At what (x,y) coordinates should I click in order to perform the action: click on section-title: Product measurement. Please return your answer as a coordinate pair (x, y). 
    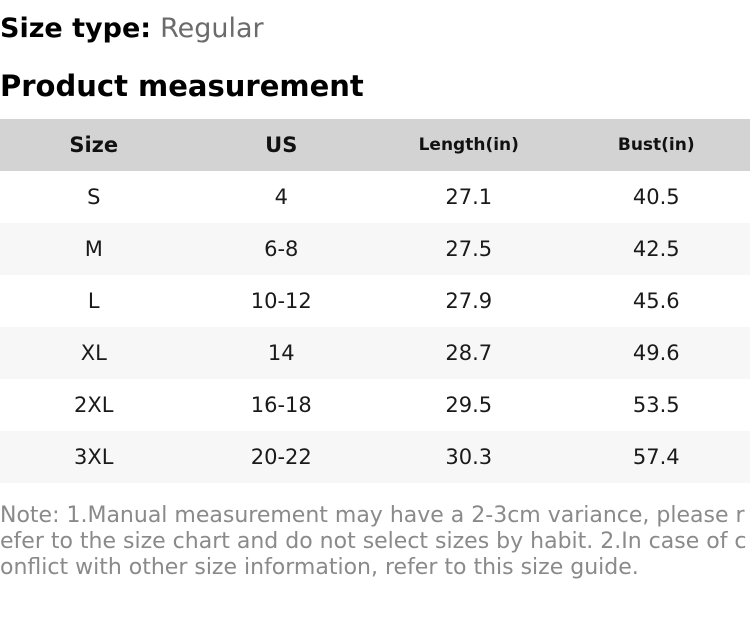
    Looking at the image, I should click on (375, 86).